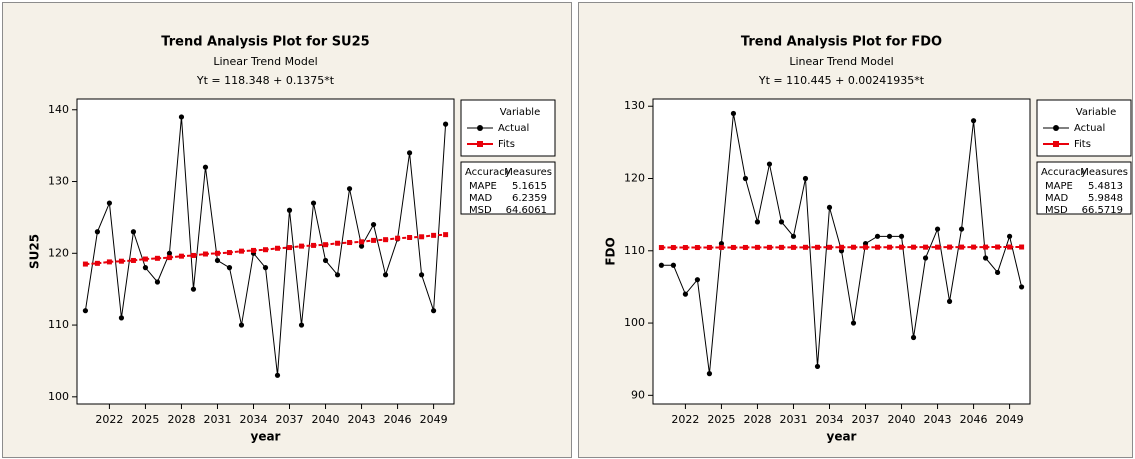 The width and height of the screenshot is (1135, 459). What do you see at coordinates (1102, 210) in the screenshot?
I see `accuracy-value: 66.5719` at bounding box center [1102, 210].